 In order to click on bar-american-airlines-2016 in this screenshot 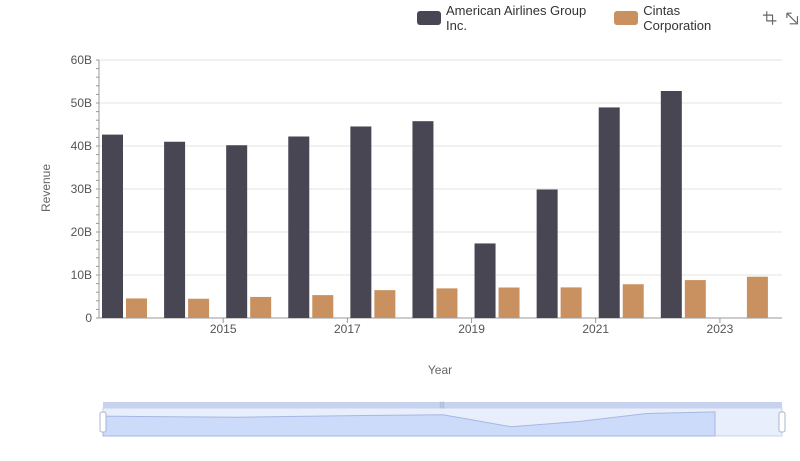, I will do `click(237, 231)`.